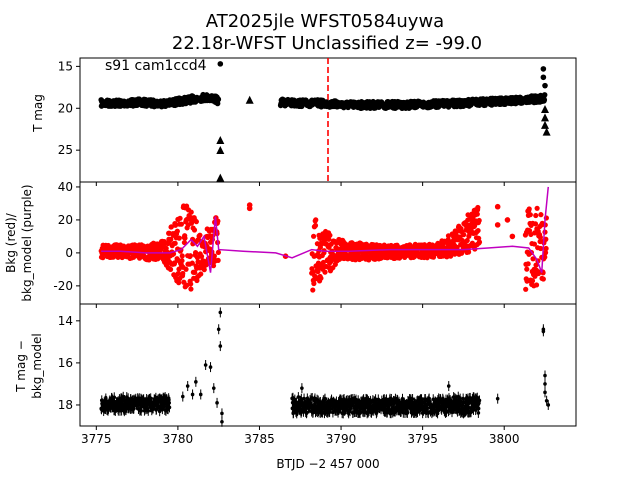 The height and width of the screenshot is (484, 640). Describe the element at coordinates (65, 108) in the screenshot. I see `top-ytick-label: 20` at that location.